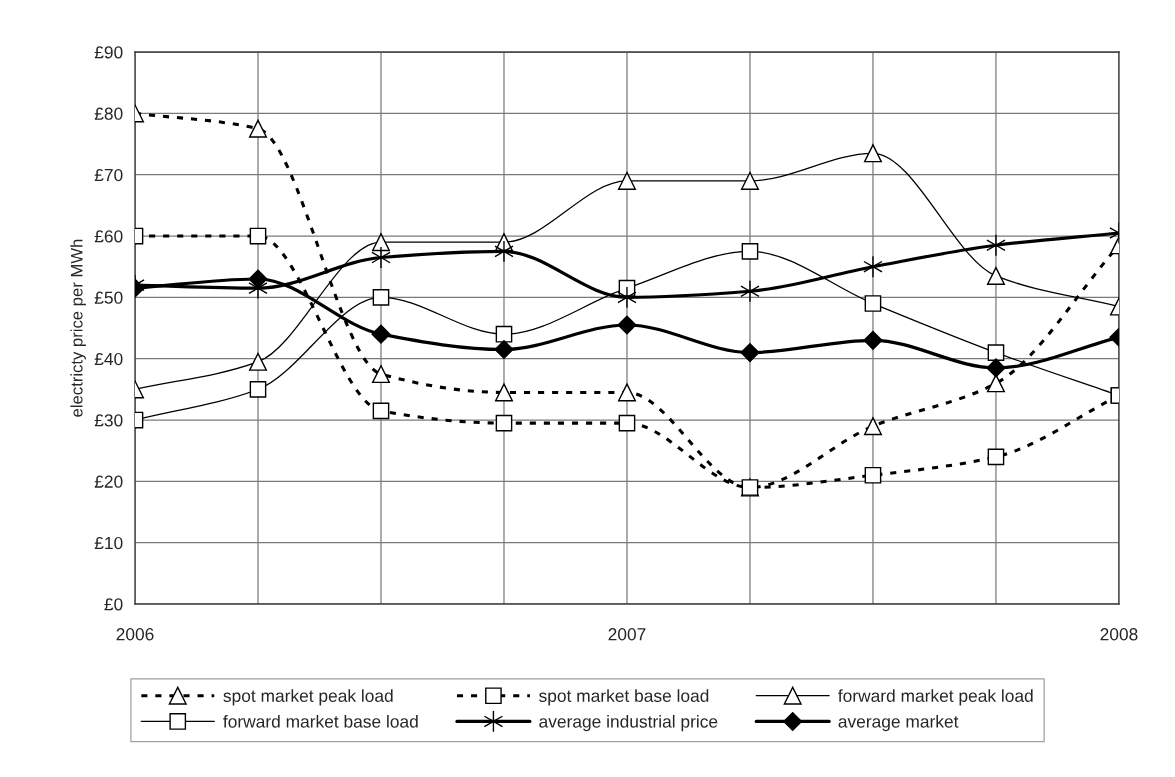  I want to click on legend-label: average market, so click(898, 723).